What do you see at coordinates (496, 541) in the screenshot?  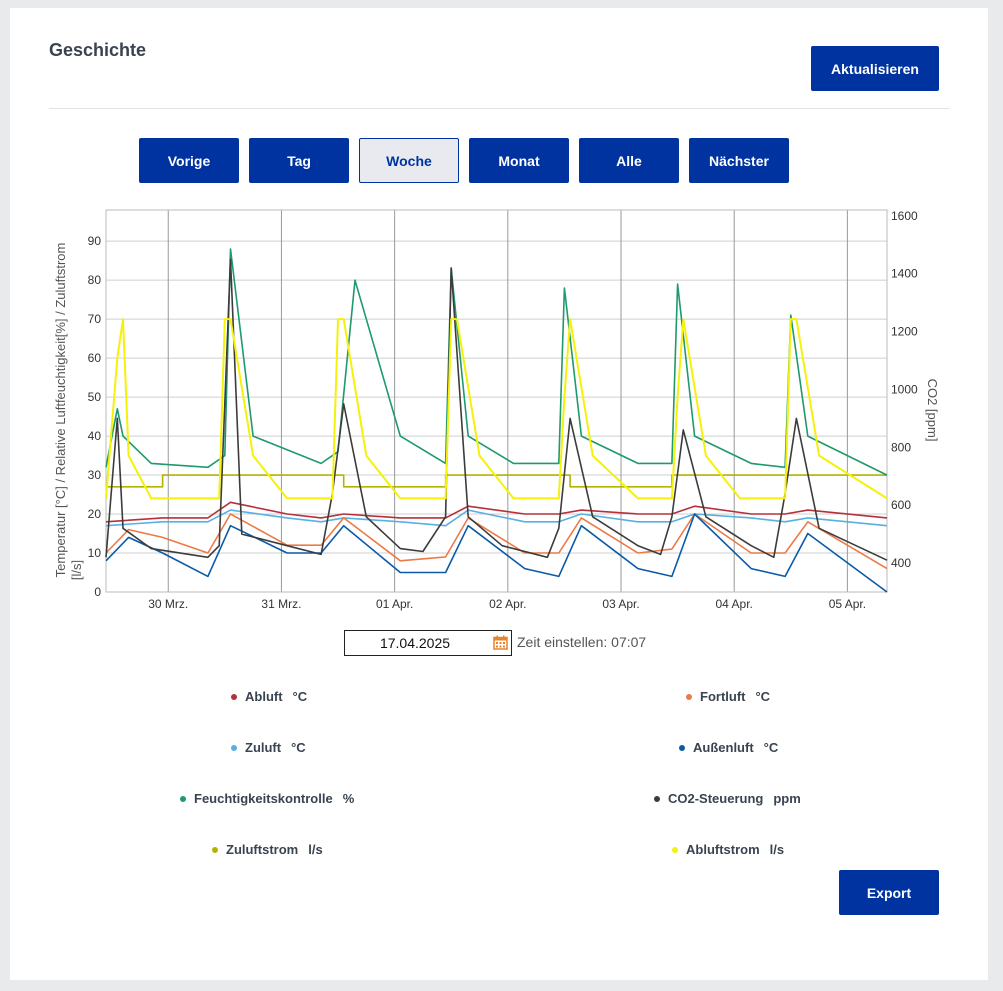 I see `series-line-fortluft` at bounding box center [496, 541].